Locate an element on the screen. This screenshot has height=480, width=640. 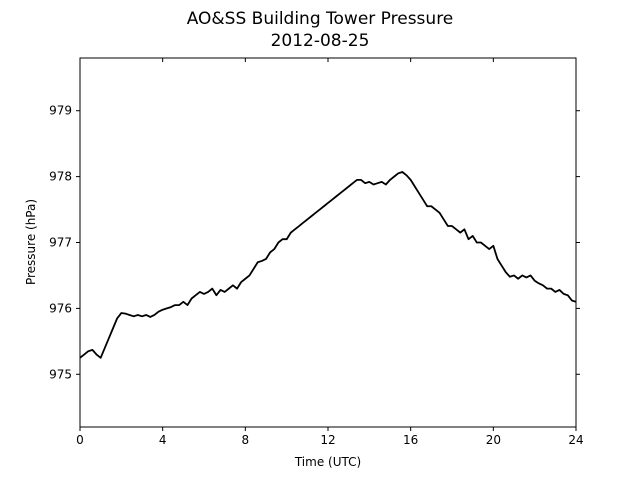
y-tick-label: 975 is located at coordinates (60, 374).